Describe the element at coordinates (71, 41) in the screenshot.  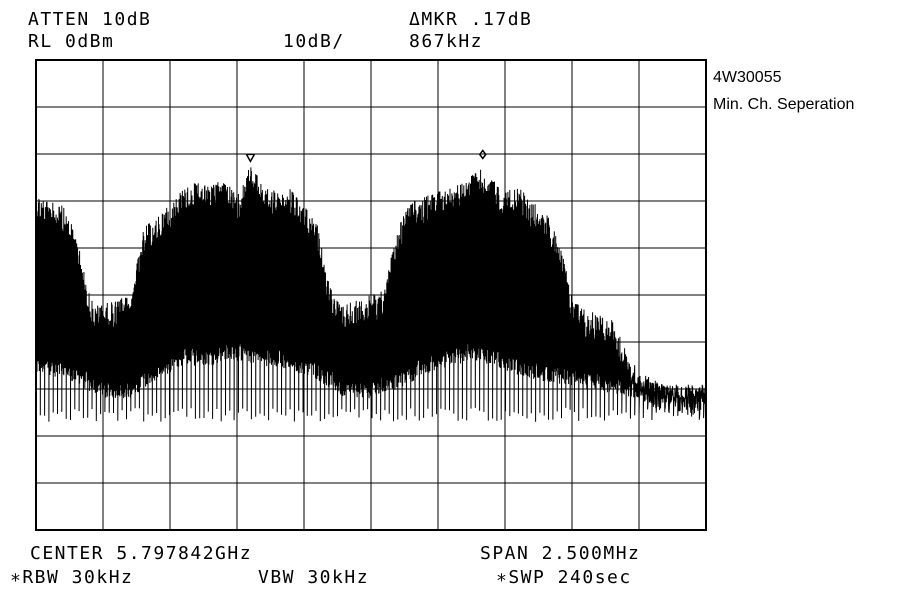
I see `ref-level-readout: RL 0dBm` at that location.